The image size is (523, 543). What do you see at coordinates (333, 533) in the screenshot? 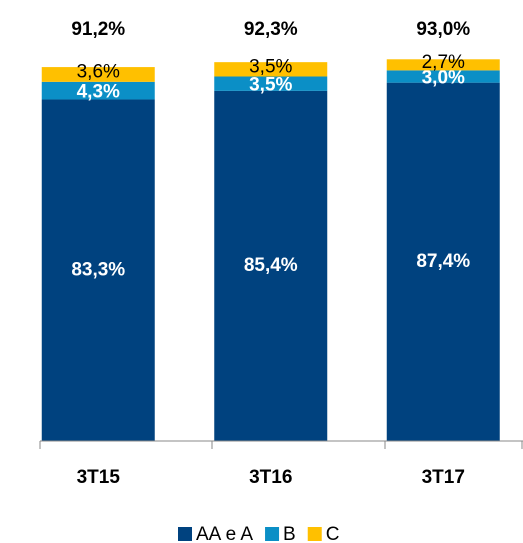
I see `legend-label: C` at bounding box center [333, 533].